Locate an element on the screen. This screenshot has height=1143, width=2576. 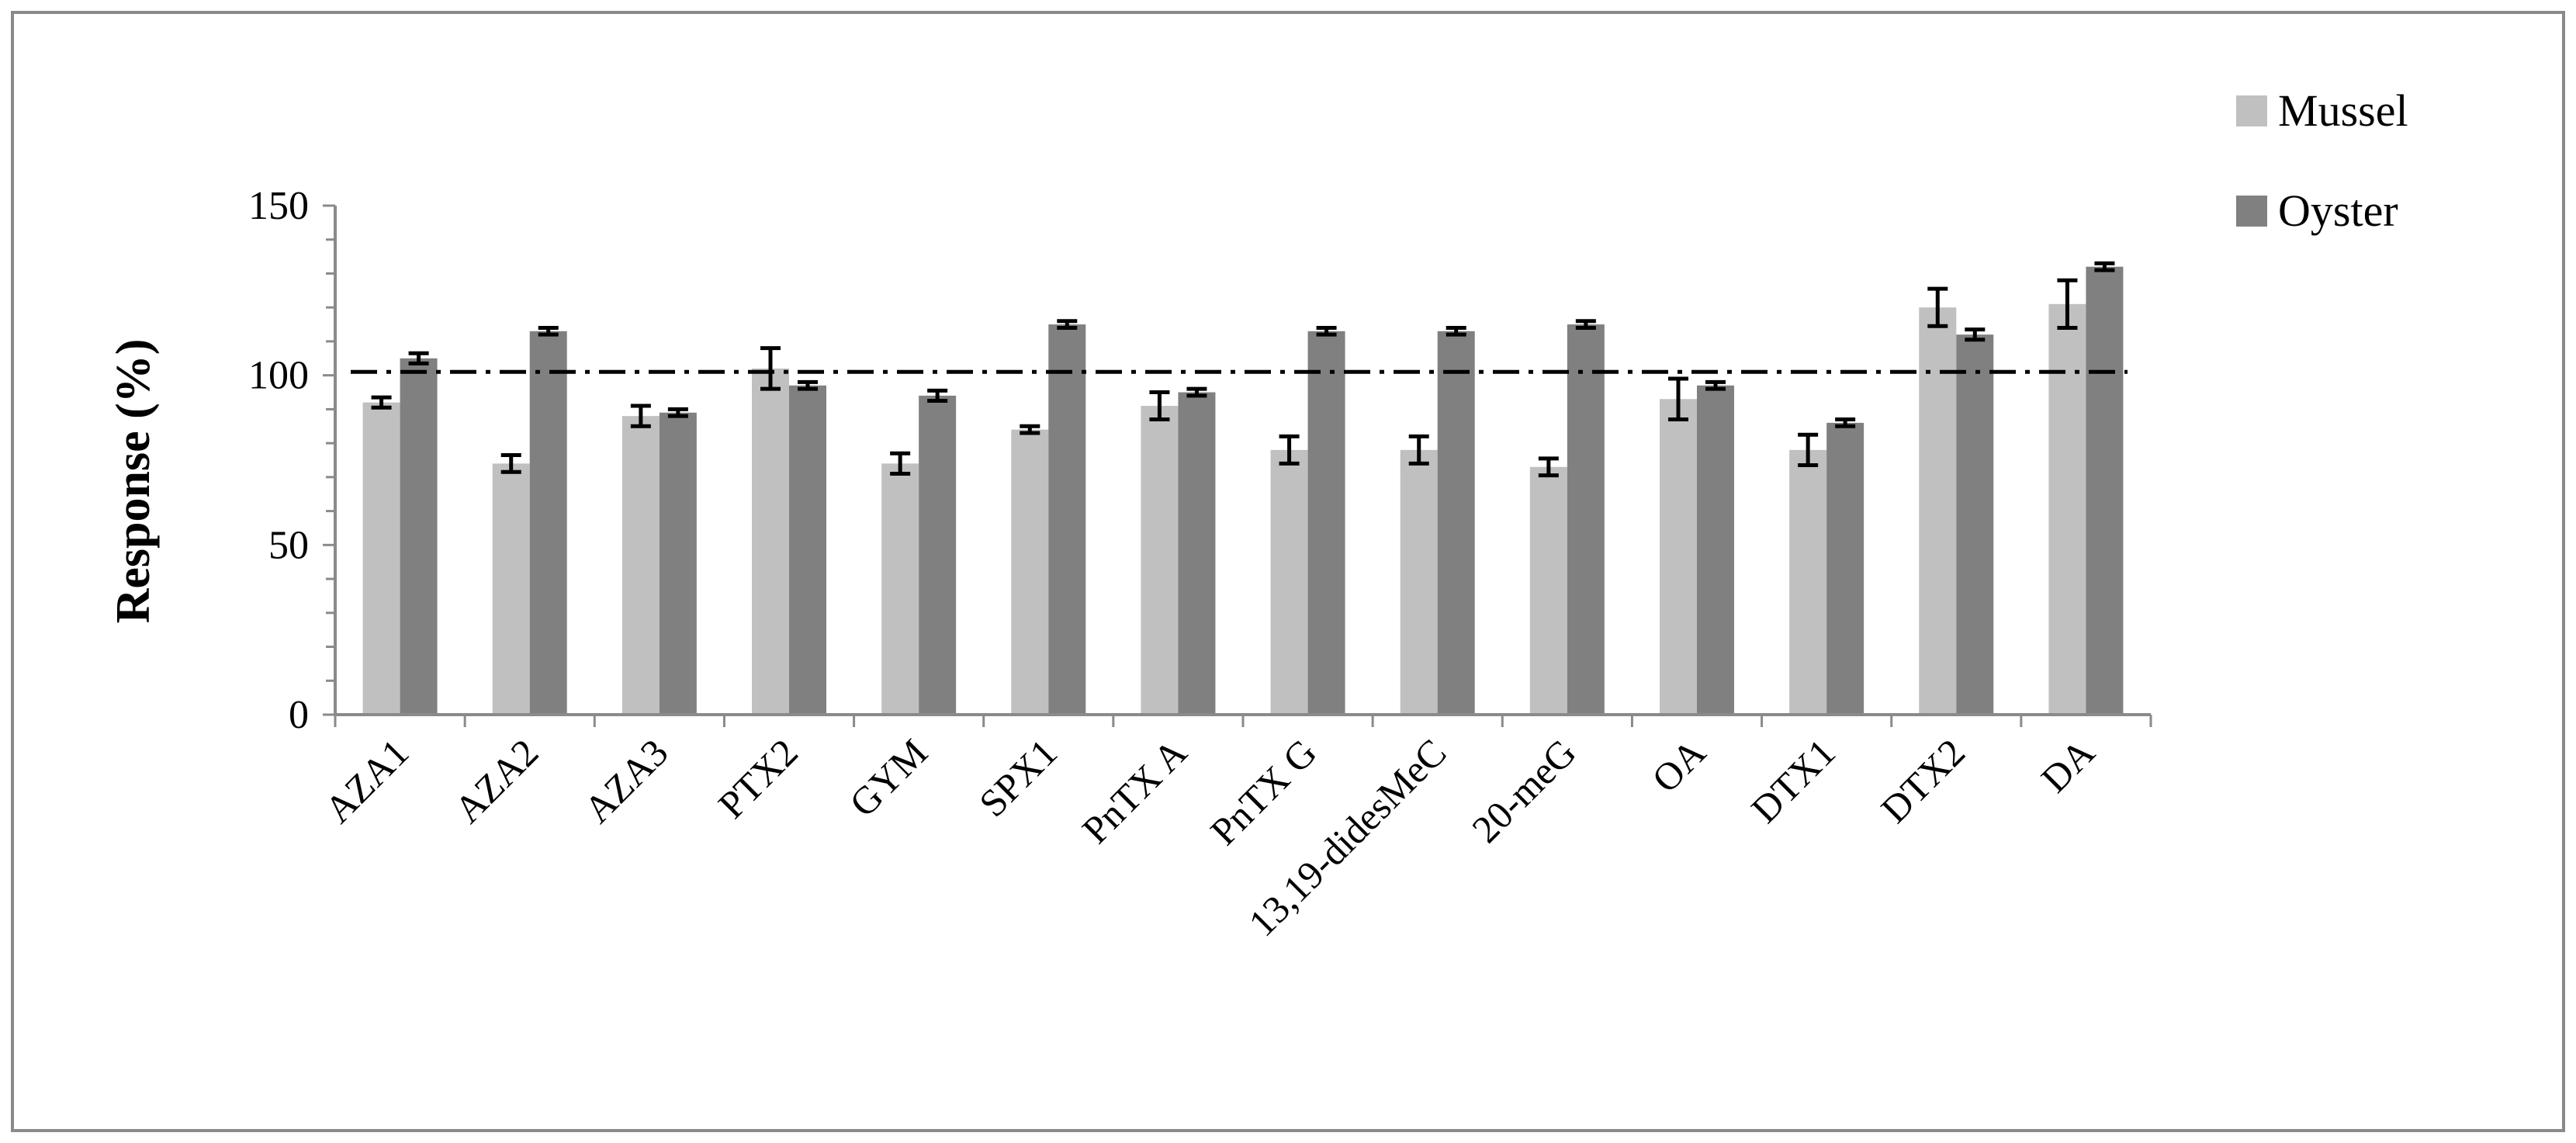
legend-item-oyster: Oyster is located at coordinates (2317, 210).